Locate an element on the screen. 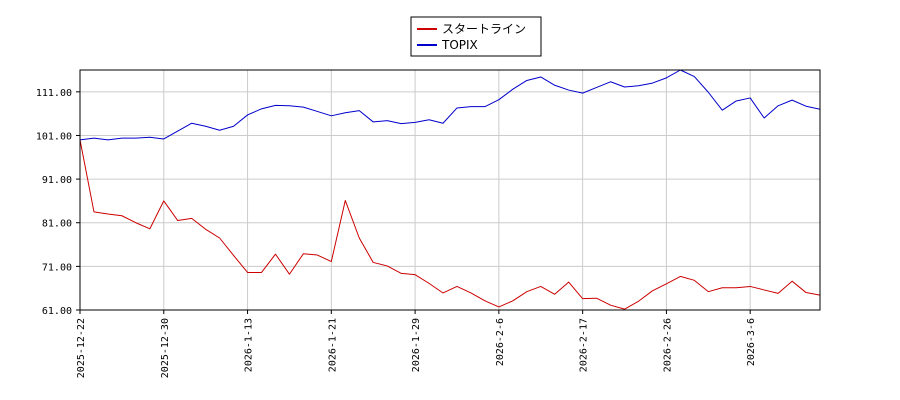 Image resolution: width=900 pixels, height=400 pixels. x-tick-label: 2025-12-30 is located at coordinates (165, 348).